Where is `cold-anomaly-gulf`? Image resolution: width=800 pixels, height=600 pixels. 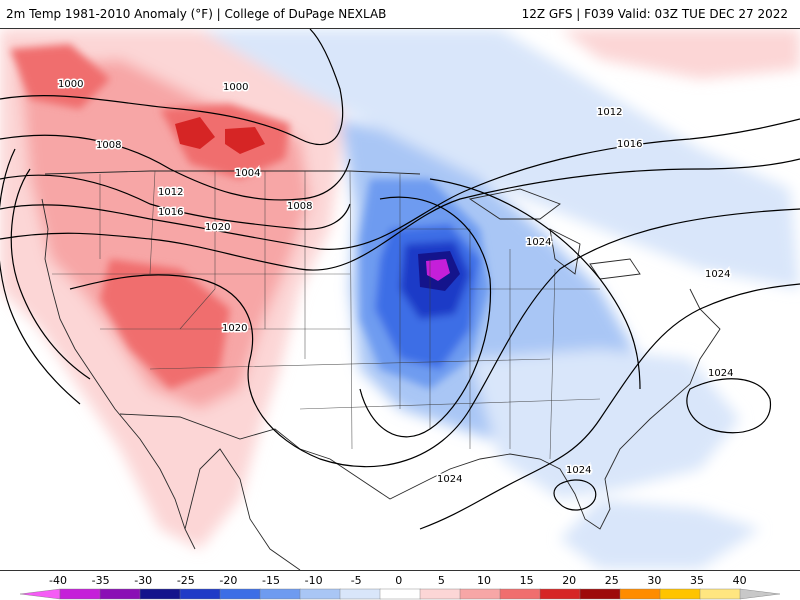
cold-anomaly-gulf is located at coordinates (660, 534).